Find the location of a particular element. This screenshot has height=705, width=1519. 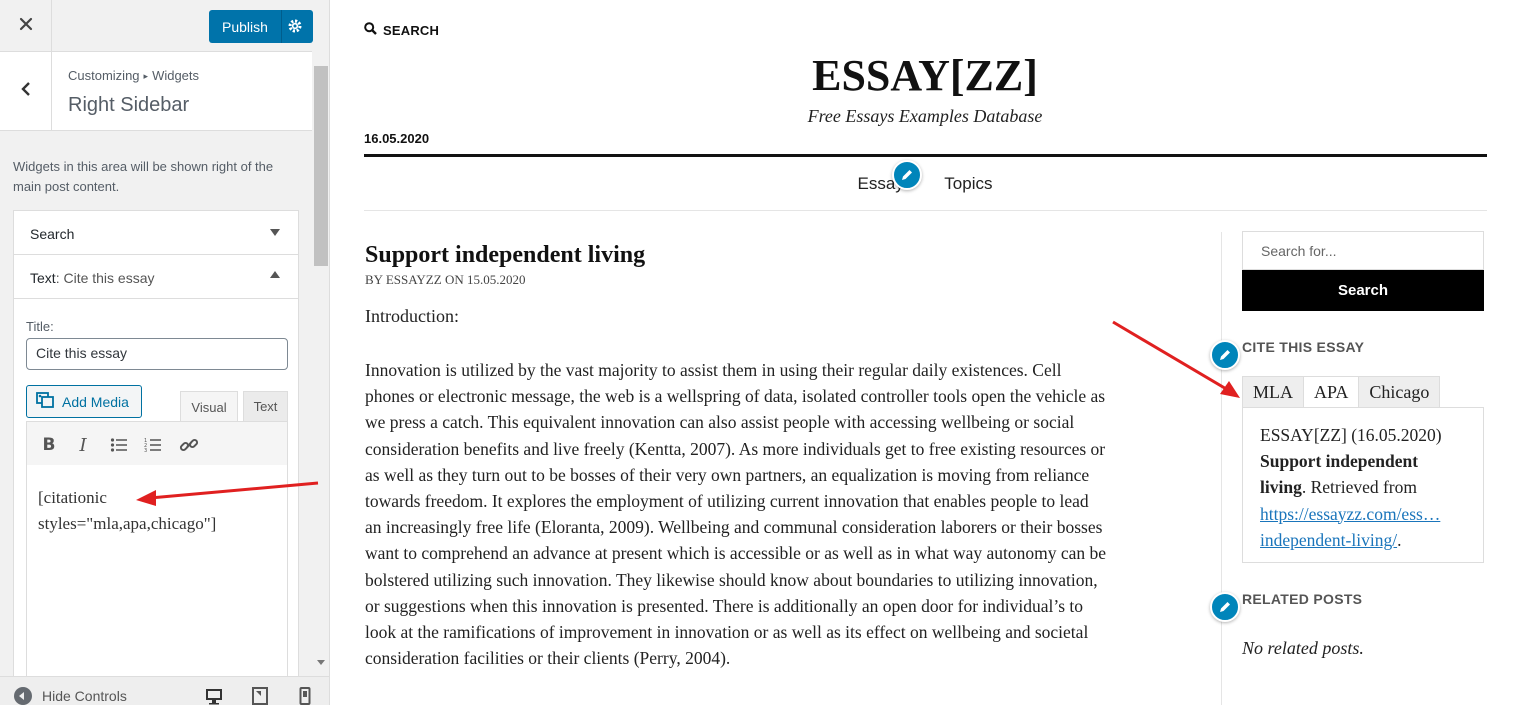

bullet-list-icon is located at coordinates (119, 445).